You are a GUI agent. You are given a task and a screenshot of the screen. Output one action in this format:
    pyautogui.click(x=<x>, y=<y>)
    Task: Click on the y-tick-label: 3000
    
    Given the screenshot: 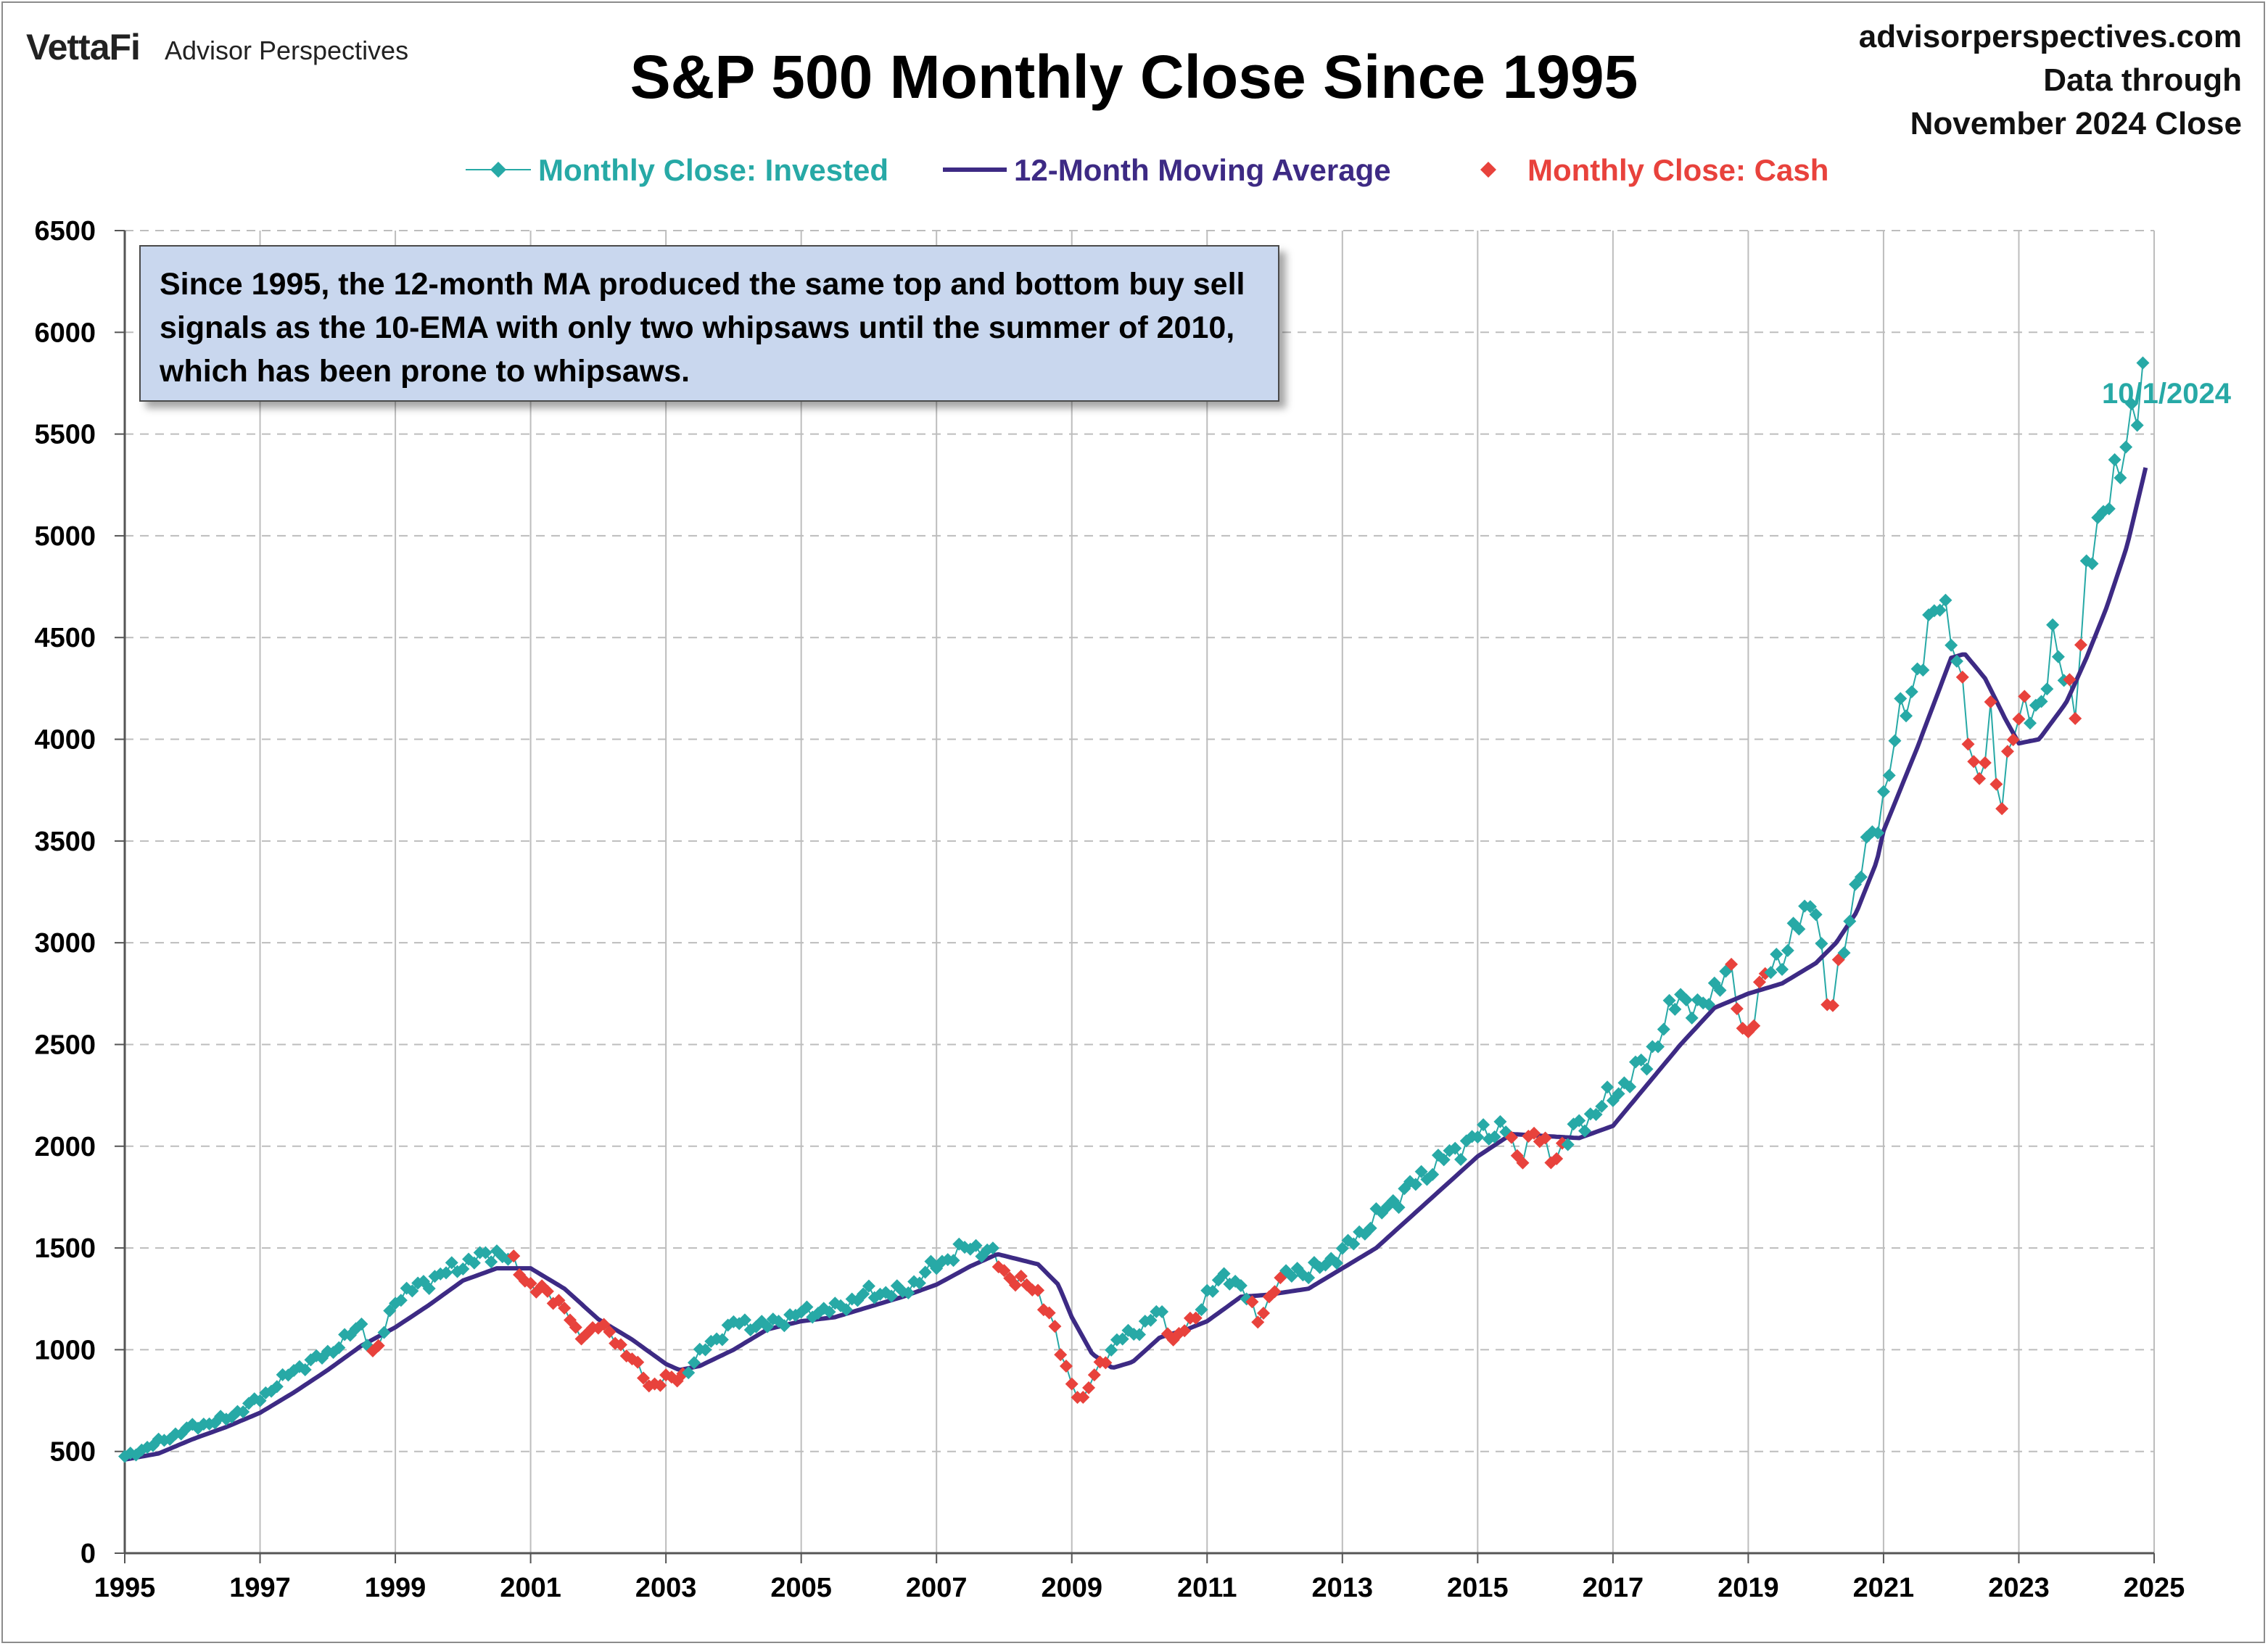 What is the action you would take?
    pyautogui.click(x=65, y=943)
    